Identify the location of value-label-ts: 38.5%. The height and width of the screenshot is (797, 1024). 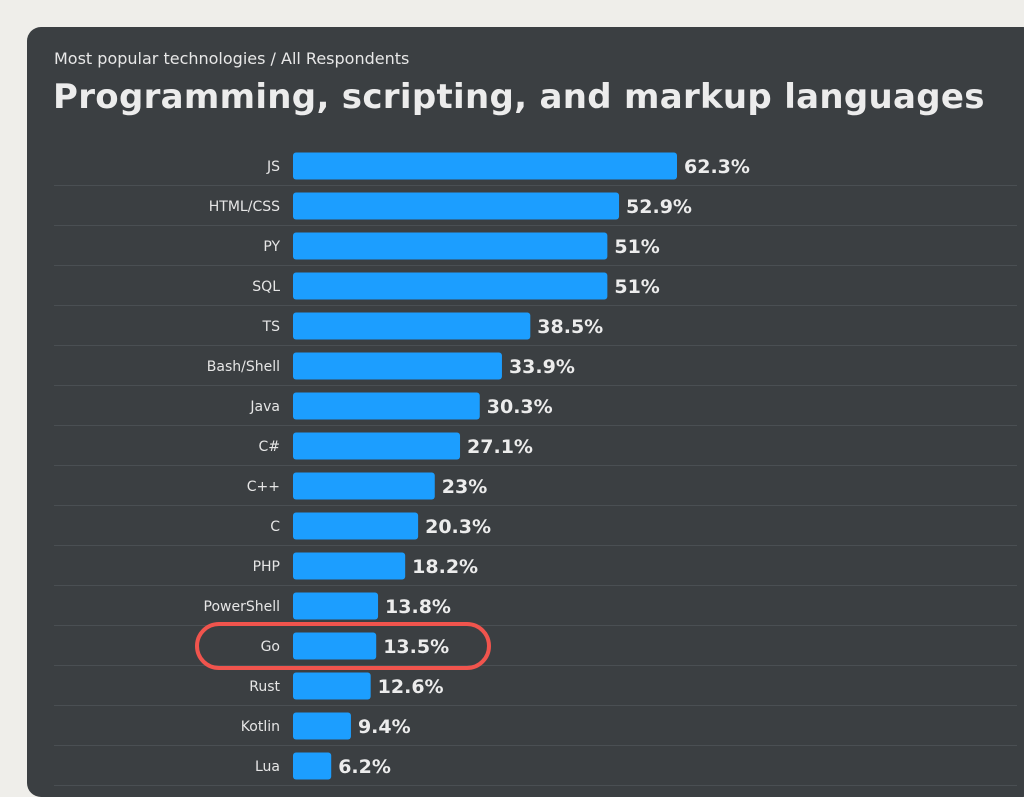
(570, 327).